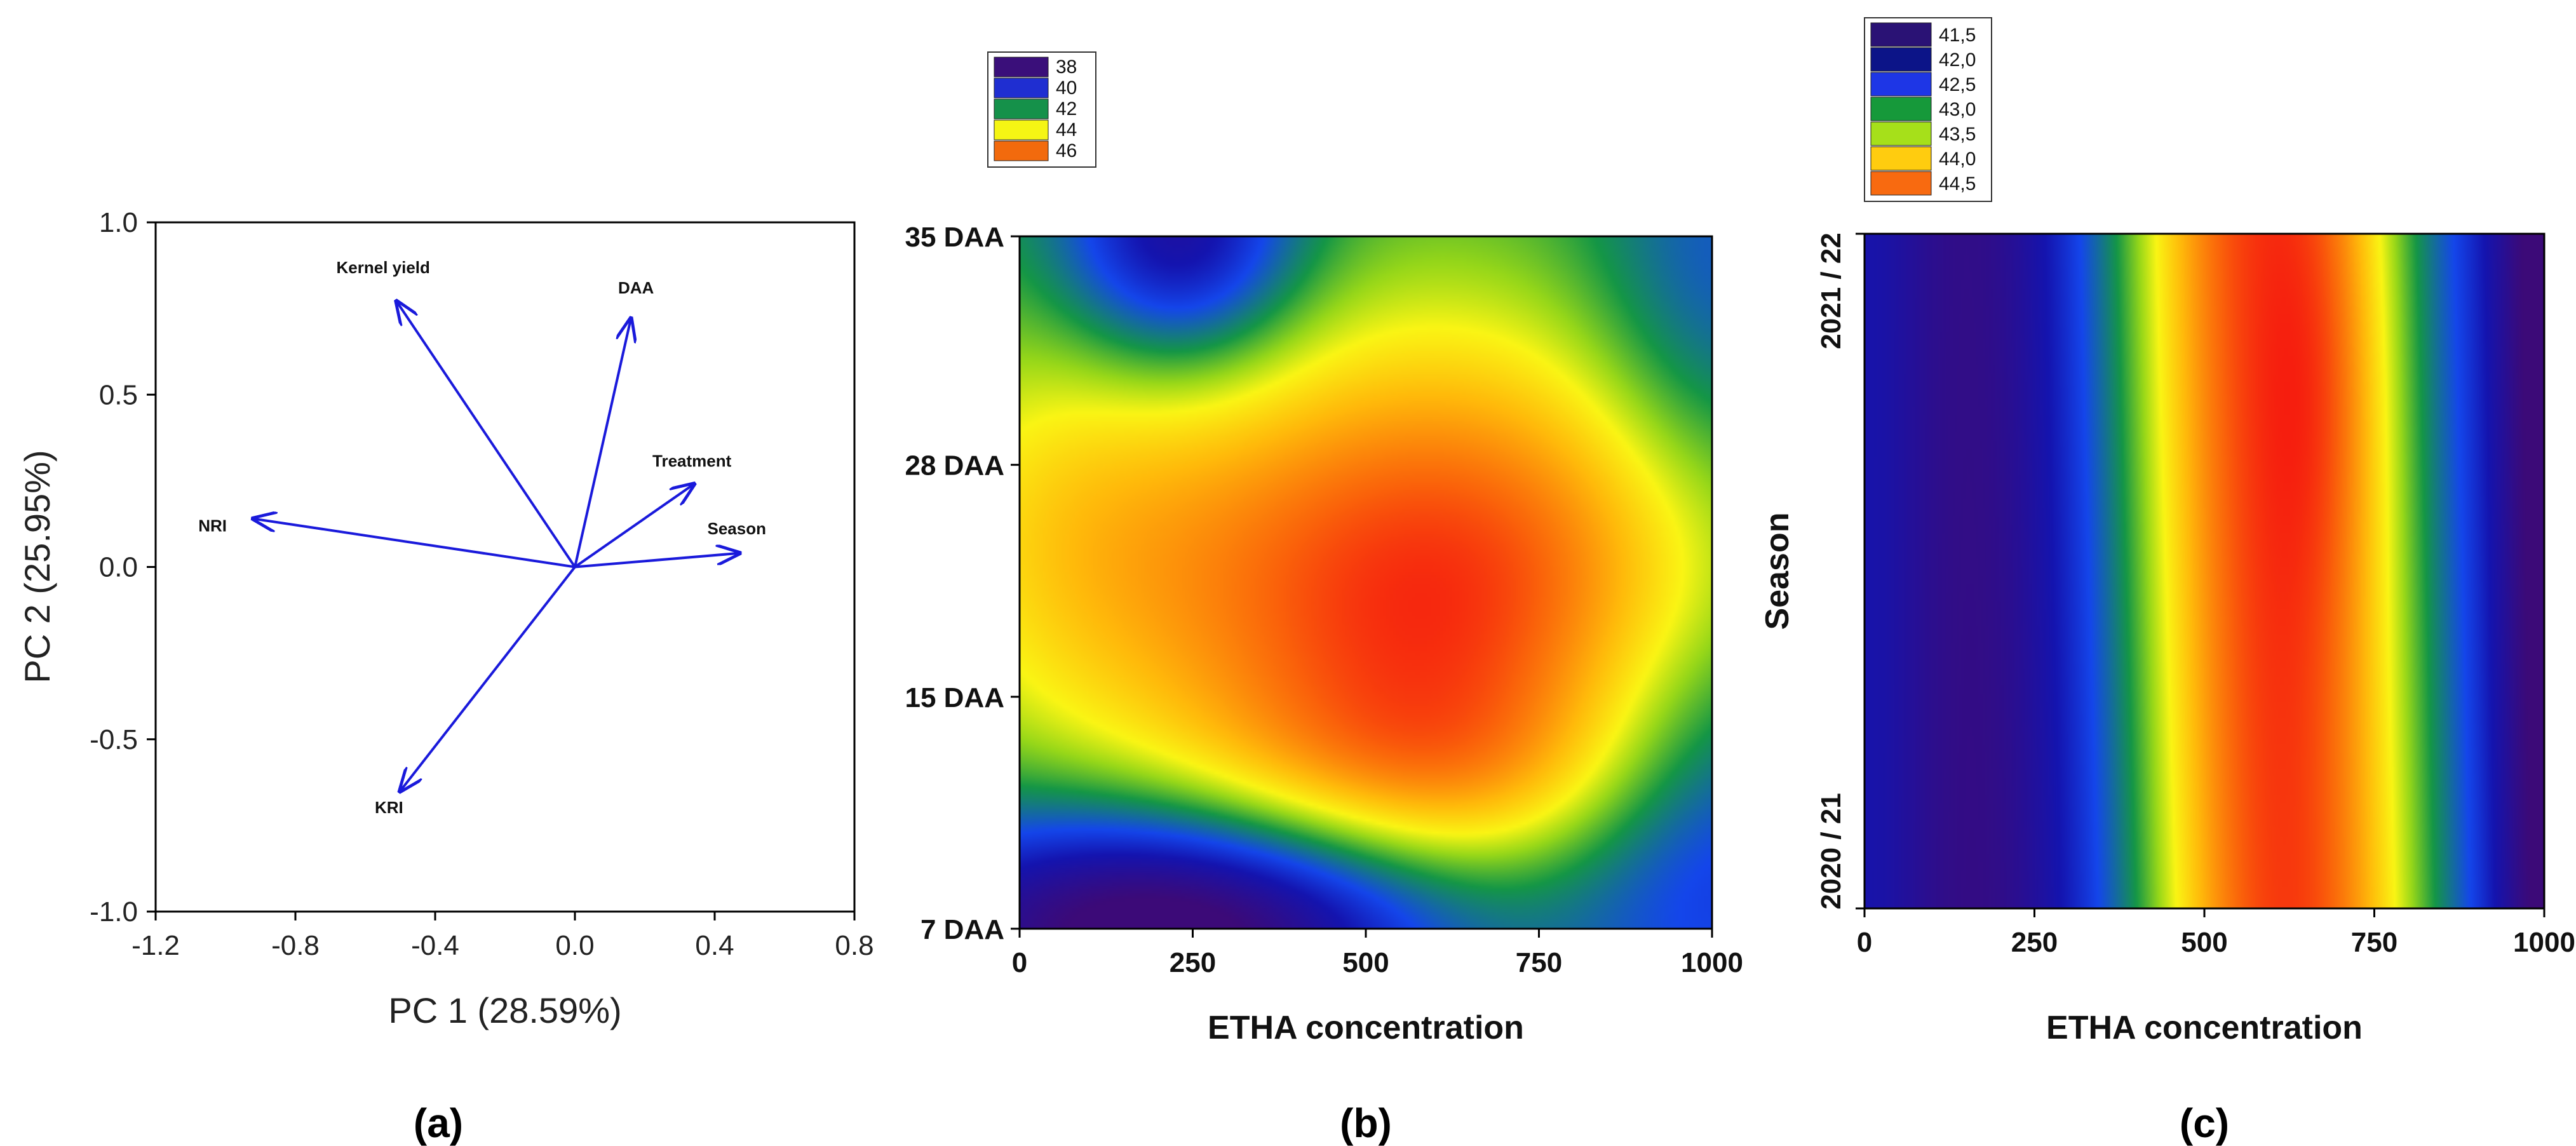 This screenshot has height=1146, width=2576. I want to click on vector-label: NRI, so click(212, 526).